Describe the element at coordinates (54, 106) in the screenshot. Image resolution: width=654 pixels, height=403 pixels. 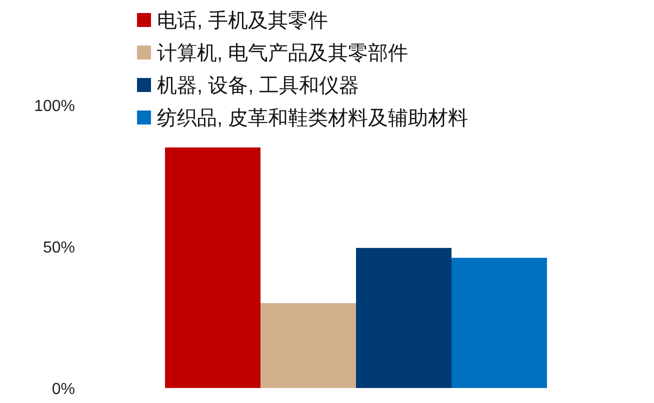
I see `y-tick-label: 100%` at that location.